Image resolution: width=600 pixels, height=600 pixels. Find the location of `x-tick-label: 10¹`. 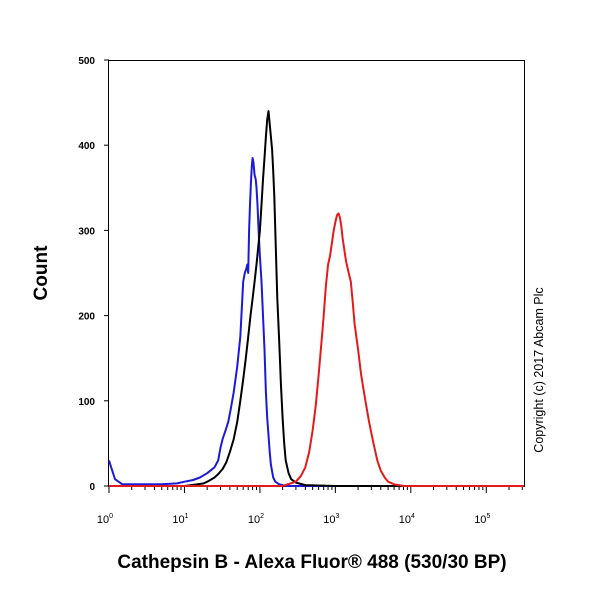

x-tick-label: 10¹ is located at coordinates (180, 519).